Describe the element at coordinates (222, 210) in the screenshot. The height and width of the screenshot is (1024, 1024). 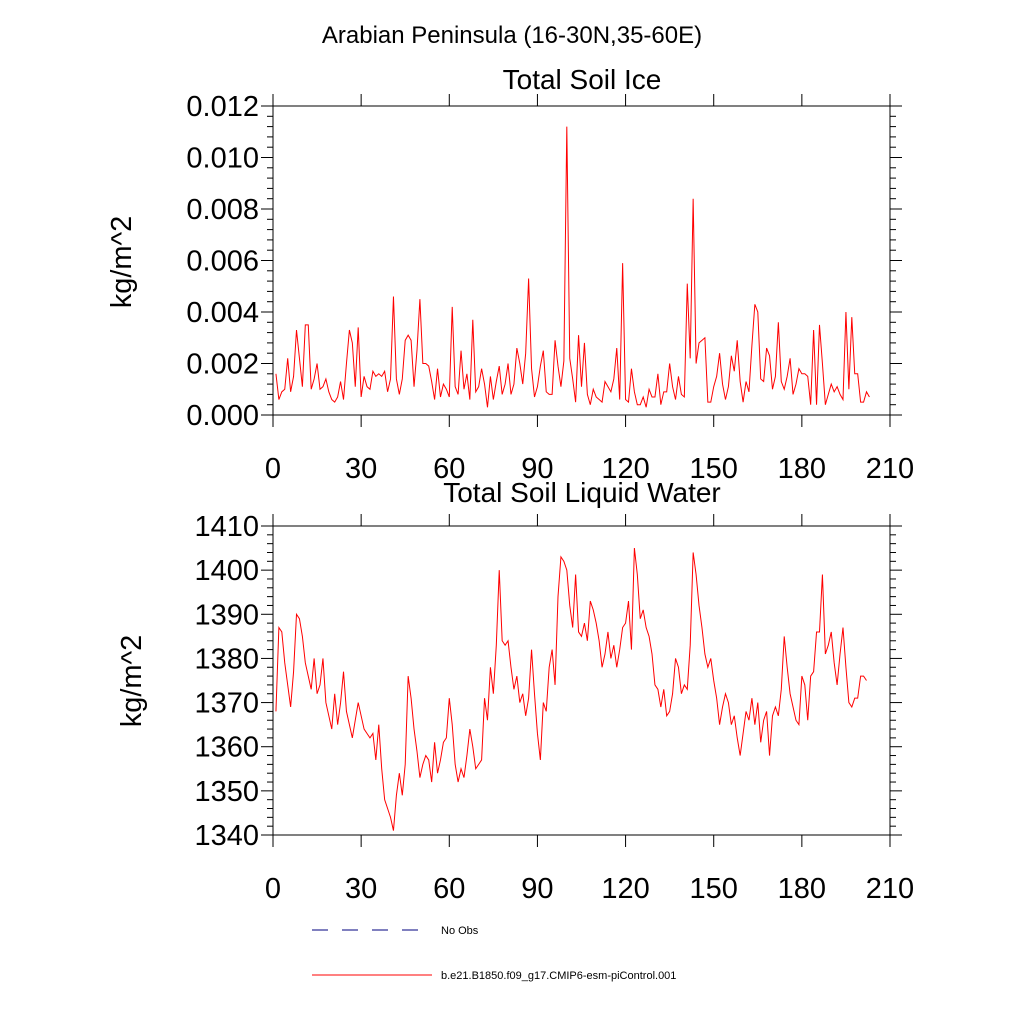
I see `y-tick-label: 0.008` at that location.